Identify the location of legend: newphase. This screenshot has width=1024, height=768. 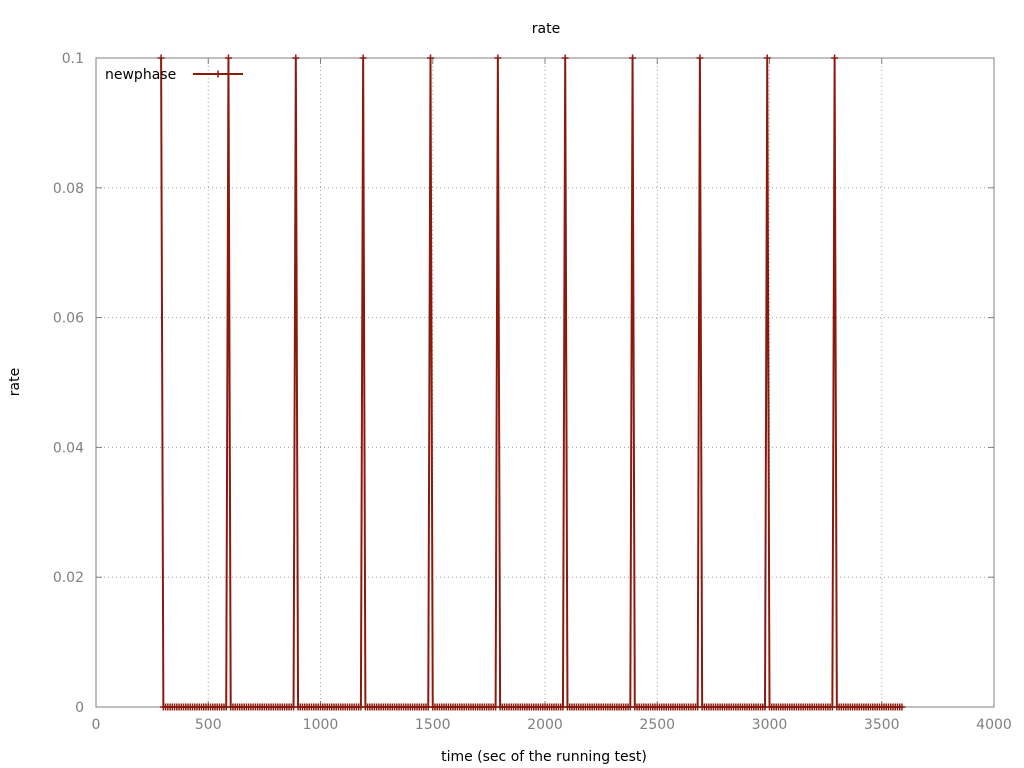
(174, 75).